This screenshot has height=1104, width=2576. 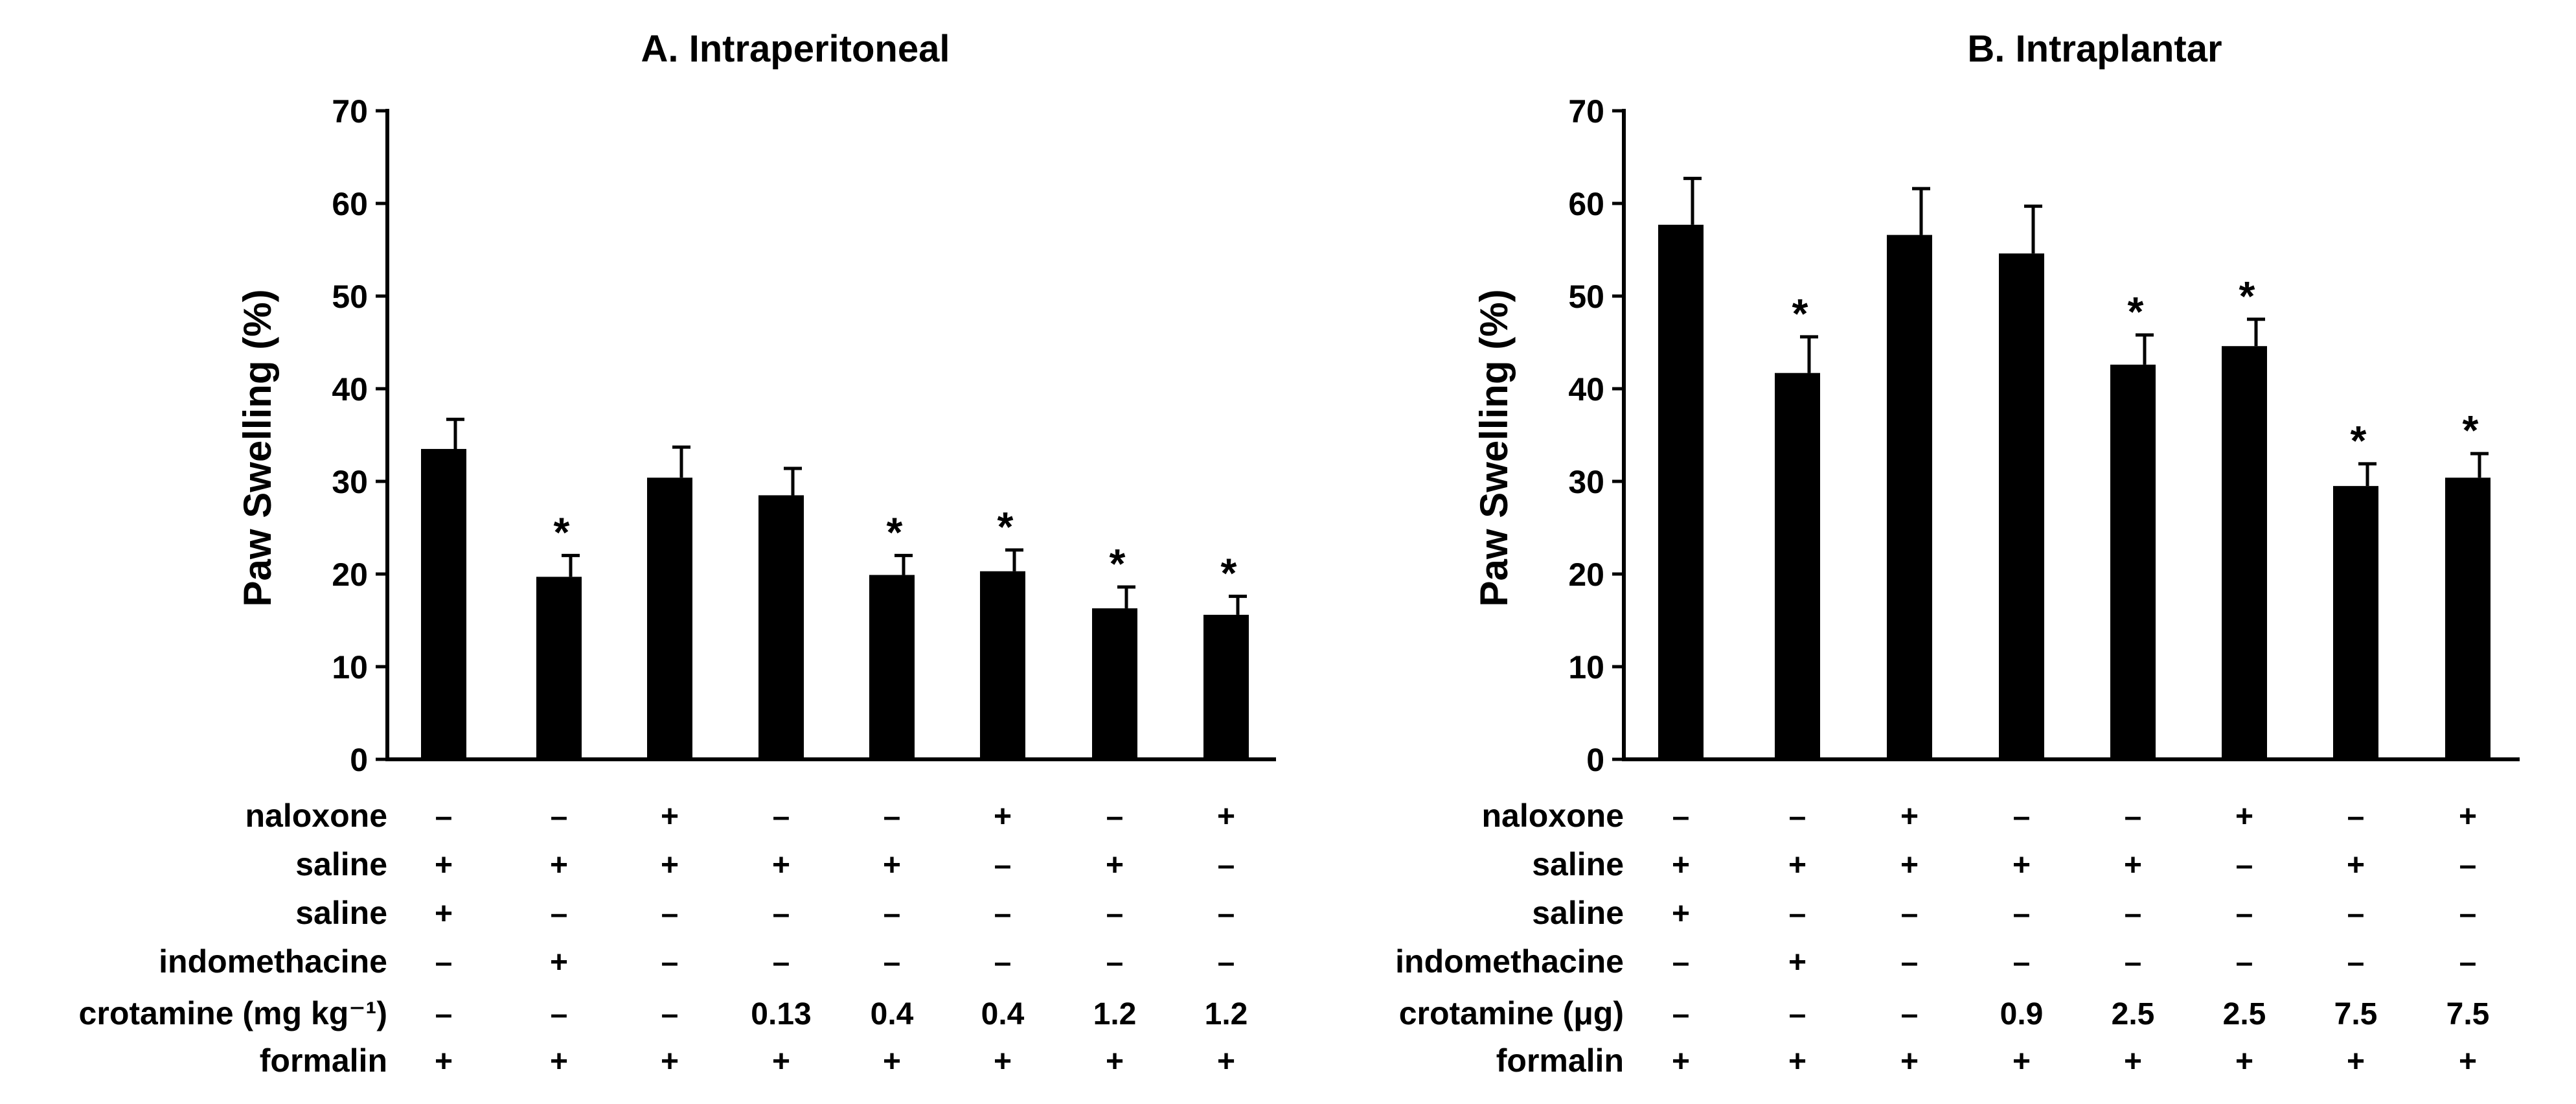 I want to click on y-tick-label: 40, so click(x=350, y=389).